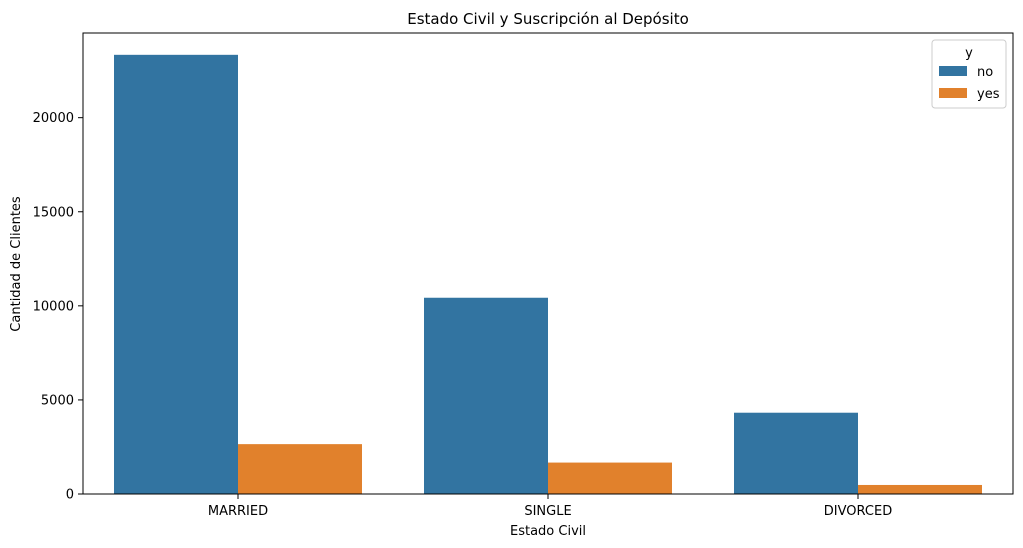 This screenshot has width=1023, height=548. Describe the element at coordinates (57, 400) in the screenshot. I see `y-tick-label: 5000` at that location.